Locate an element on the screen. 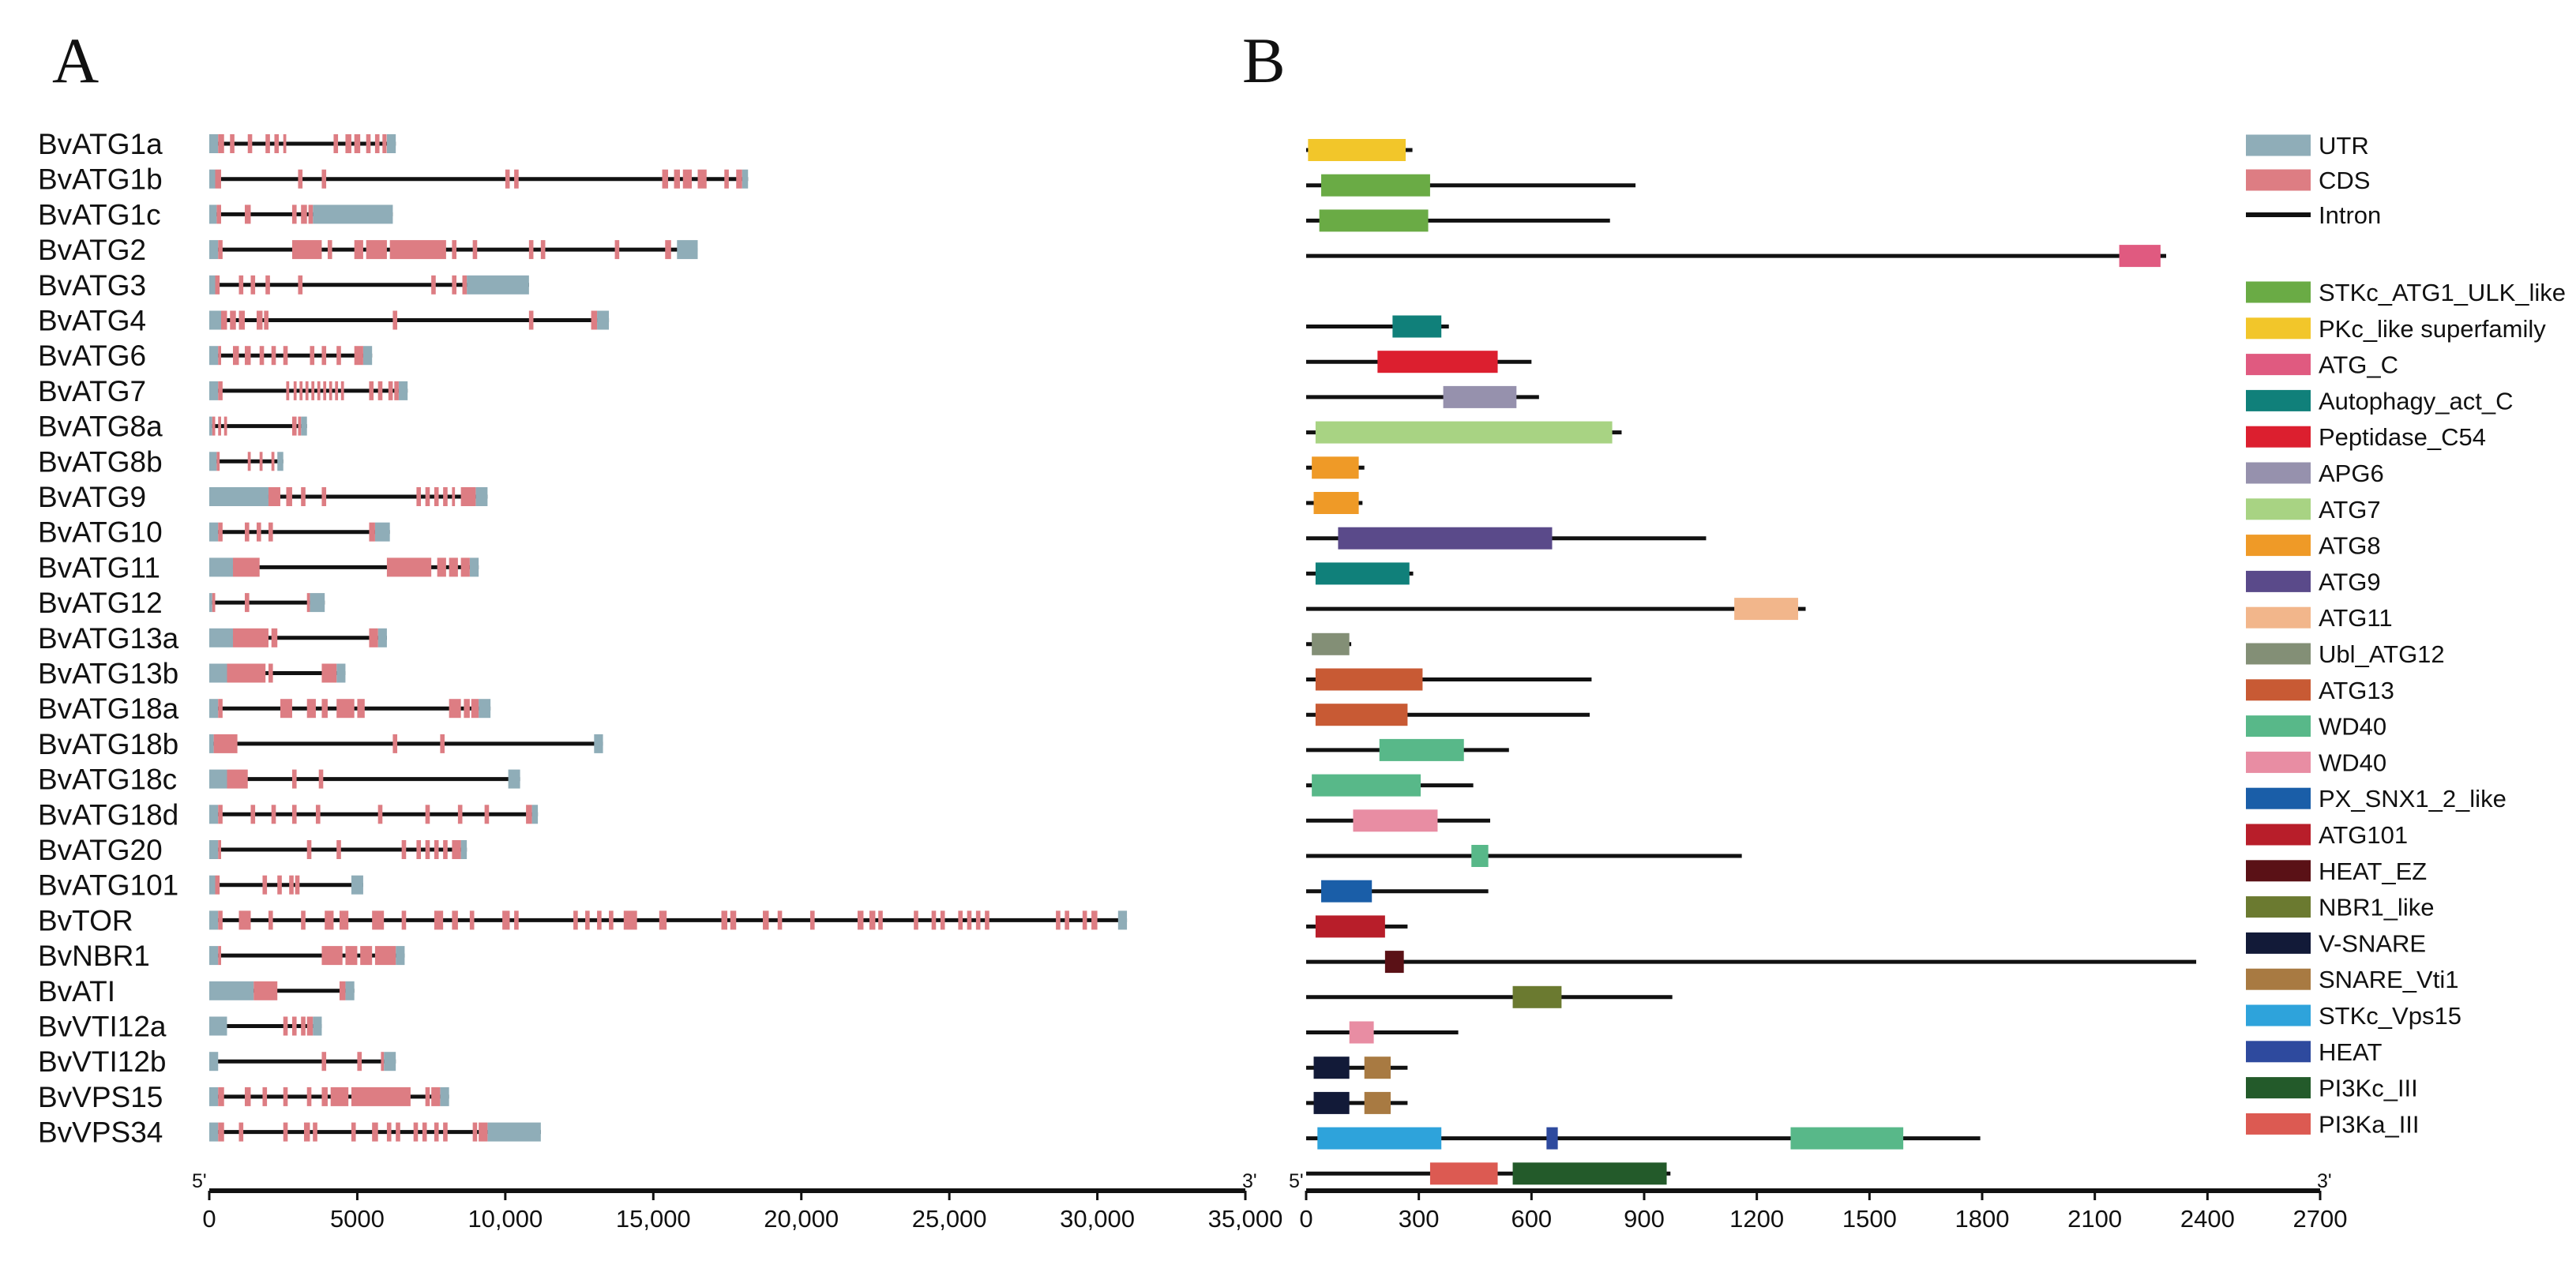  gene-name: BvATG10 is located at coordinates (100, 532).